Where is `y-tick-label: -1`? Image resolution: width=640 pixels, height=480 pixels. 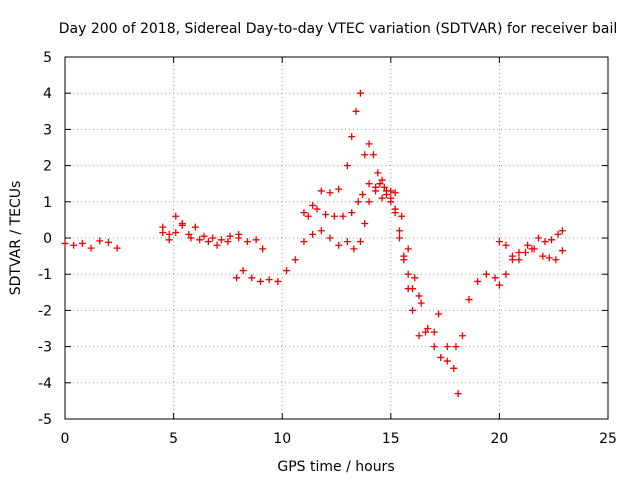
y-tick-label: -1 is located at coordinates (45, 275).